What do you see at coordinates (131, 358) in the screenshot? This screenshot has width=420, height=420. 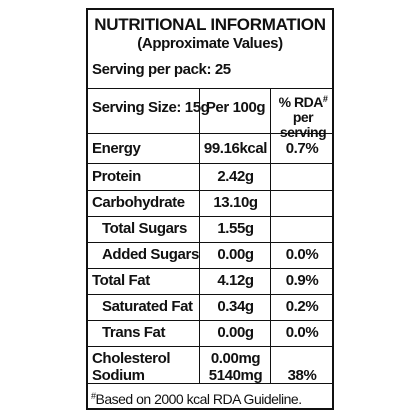 I see `nutrient-name: Cholesterol` at bounding box center [131, 358].